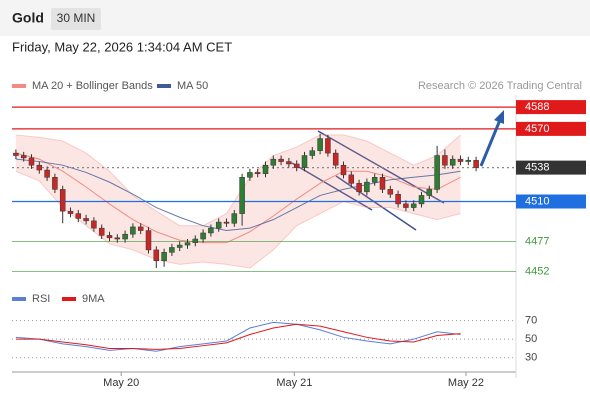 The width and height of the screenshot is (590, 405). I want to click on legend-label: MA 50, so click(192, 86).